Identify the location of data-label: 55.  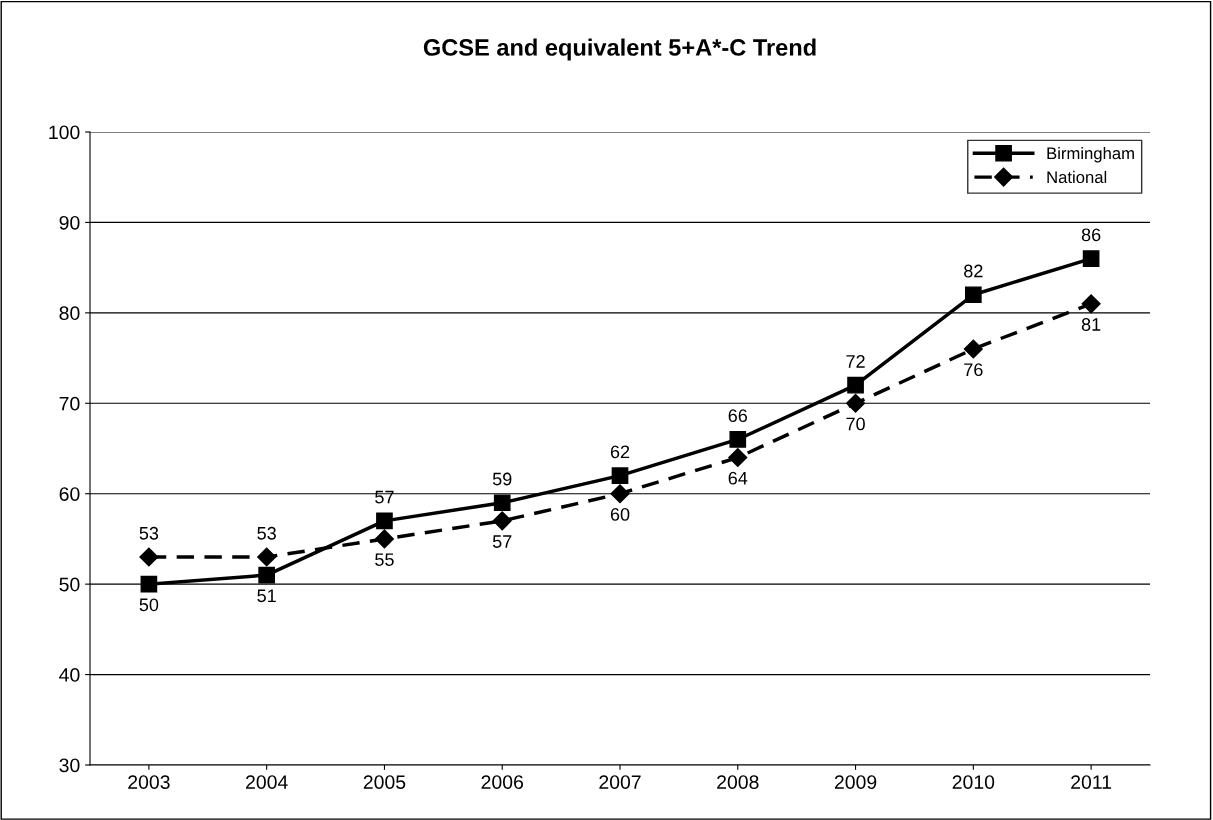
(384, 559).